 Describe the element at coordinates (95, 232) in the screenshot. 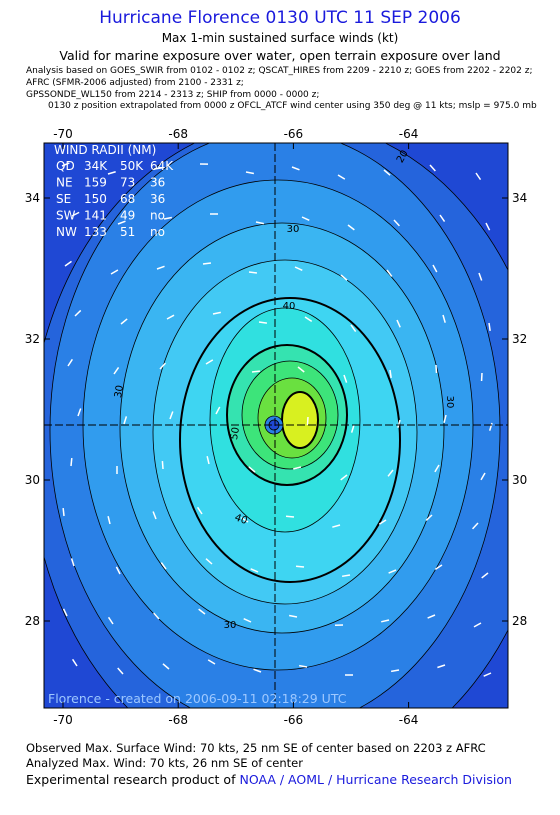

I see `table-cell: 133` at that location.